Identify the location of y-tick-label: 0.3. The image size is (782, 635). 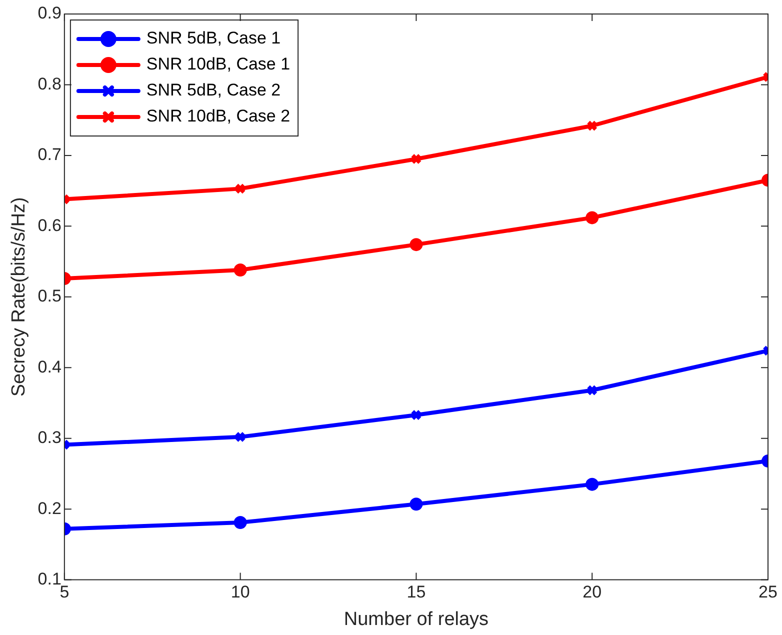
(50, 438).